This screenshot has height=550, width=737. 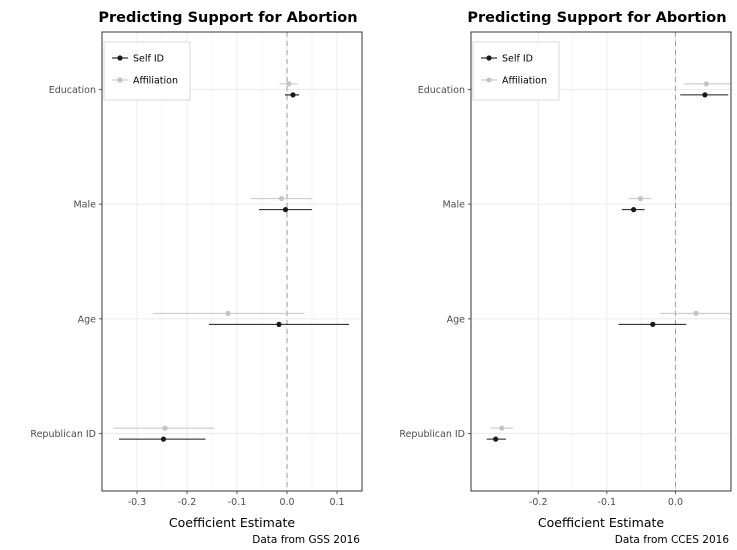 I want to click on chart-caption: Data from GSS 2016, so click(x=306, y=540).